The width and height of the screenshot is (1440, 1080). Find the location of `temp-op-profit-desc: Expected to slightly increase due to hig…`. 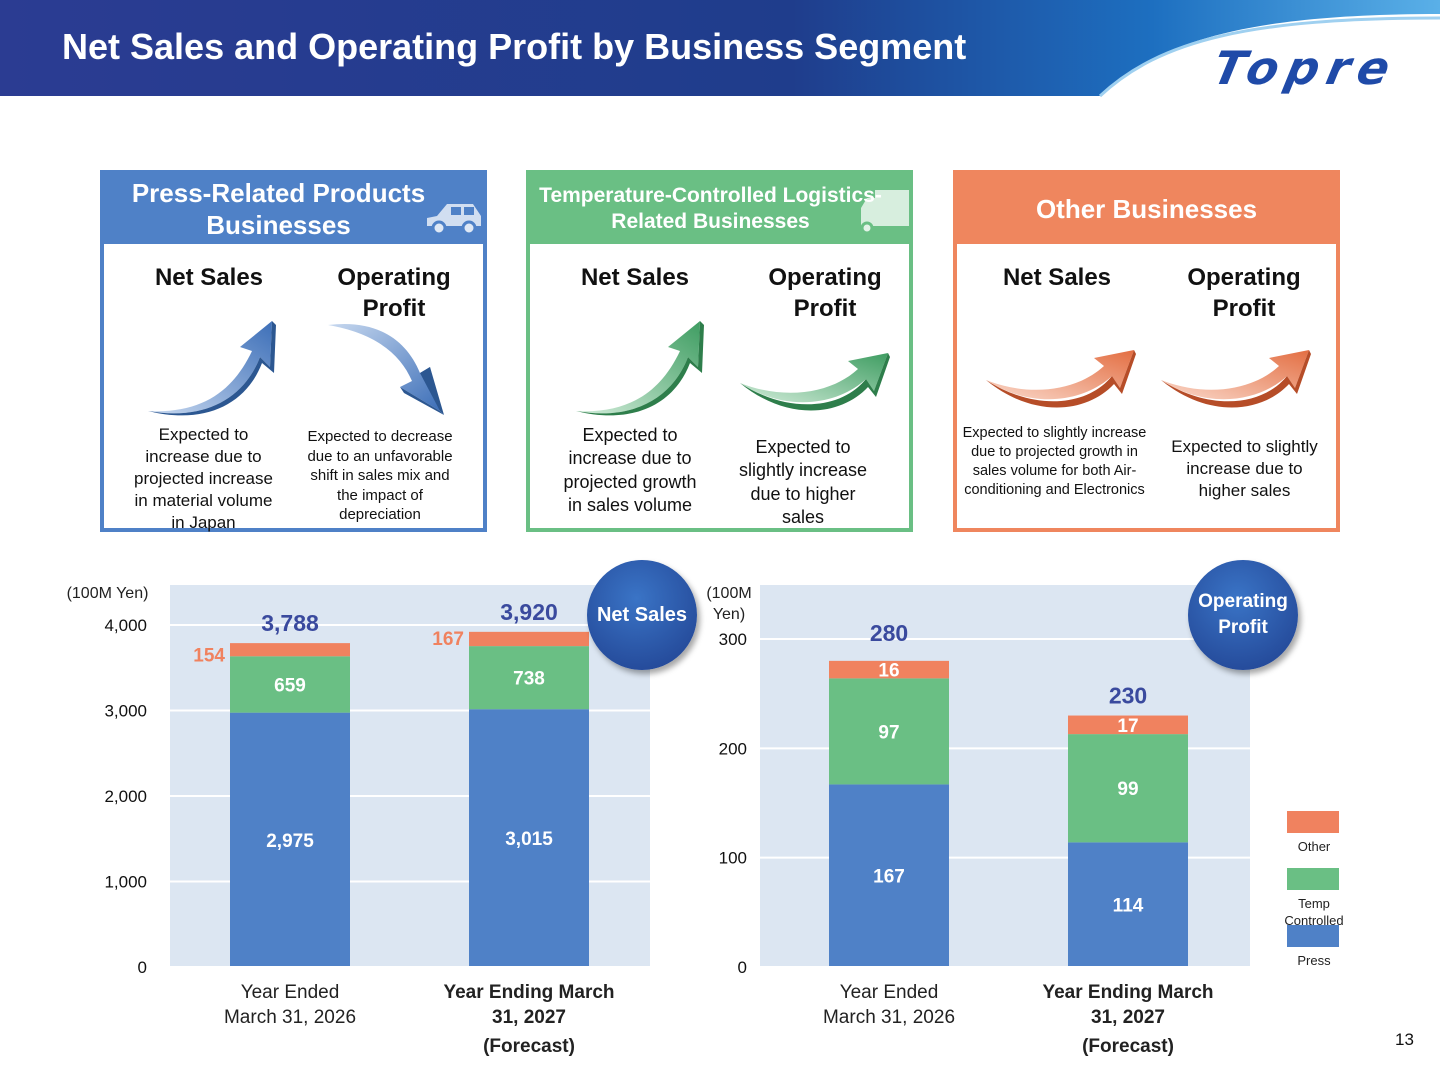

temp-op-profit-desc: Expected to slightly increase due to hig… is located at coordinates (803, 482).